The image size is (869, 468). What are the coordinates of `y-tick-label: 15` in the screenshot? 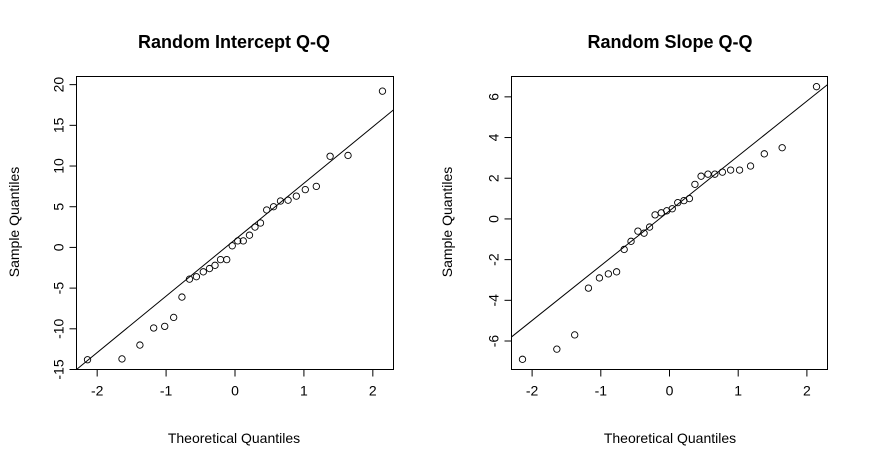 It's located at (59, 125).